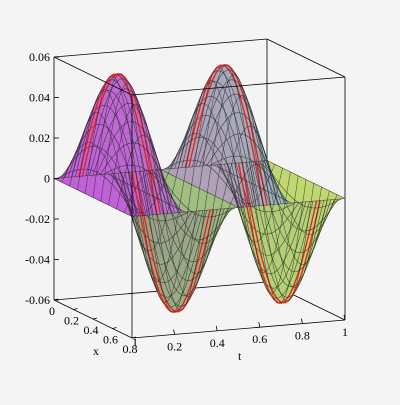 Image resolution: width=400 pixels, height=405 pixels. What do you see at coordinates (37, 260) in the screenshot?
I see `z-tick-label: -0.04` at bounding box center [37, 260].